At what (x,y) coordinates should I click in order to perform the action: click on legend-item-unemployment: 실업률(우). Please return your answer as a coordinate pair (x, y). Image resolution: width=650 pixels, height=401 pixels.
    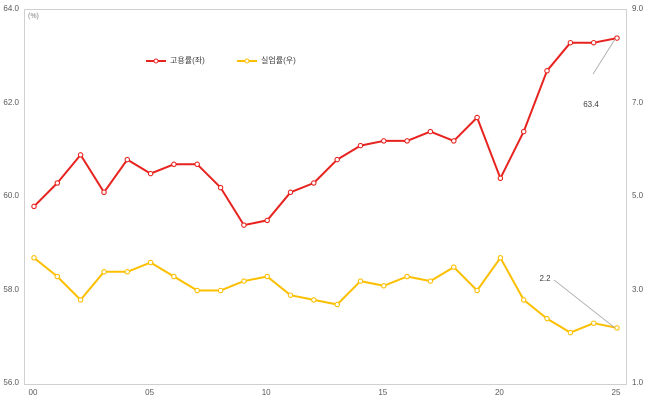
    Looking at the image, I should click on (266, 61).